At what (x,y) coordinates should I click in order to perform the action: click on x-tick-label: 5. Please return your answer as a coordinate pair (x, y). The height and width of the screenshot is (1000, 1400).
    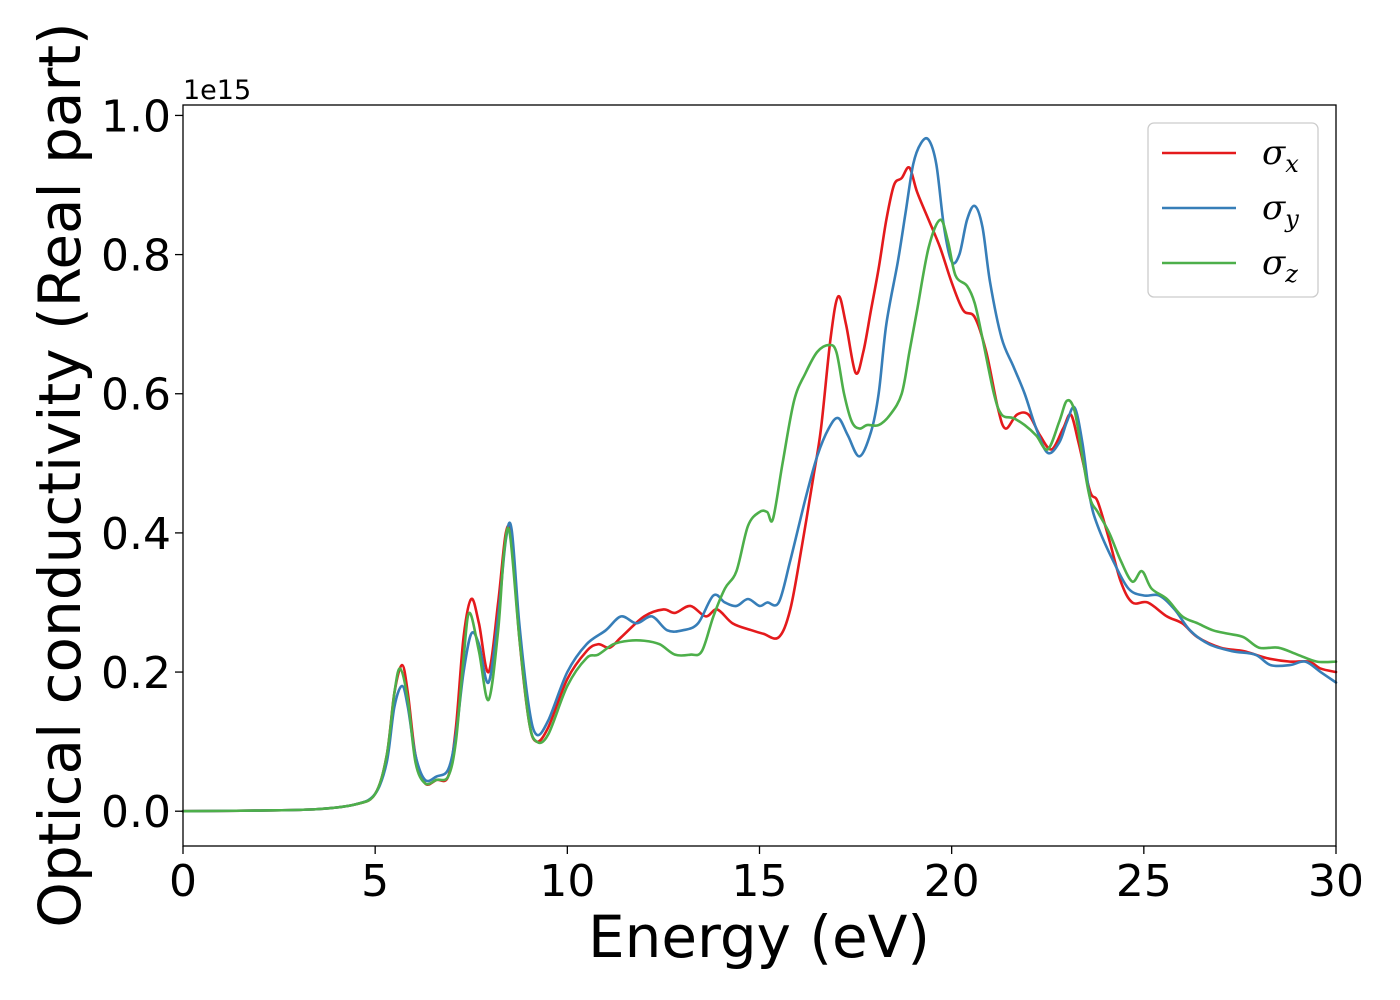
    Looking at the image, I should click on (375, 881).